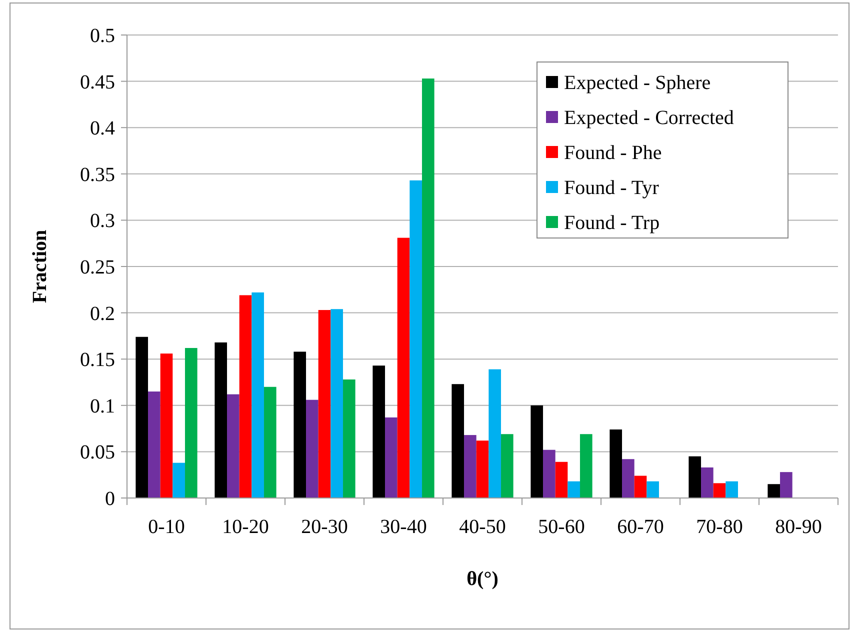  What do you see at coordinates (245, 527) in the screenshot?
I see `x-tick-label: 10-20` at bounding box center [245, 527].